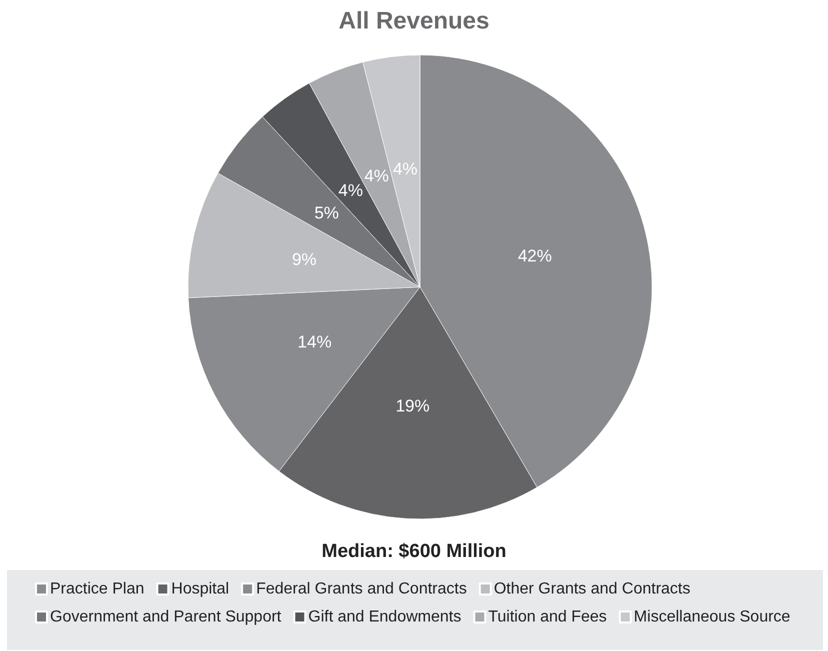 The image size is (828, 651). What do you see at coordinates (535, 256) in the screenshot?
I see `data-label: 42%` at bounding box center [535, 256].